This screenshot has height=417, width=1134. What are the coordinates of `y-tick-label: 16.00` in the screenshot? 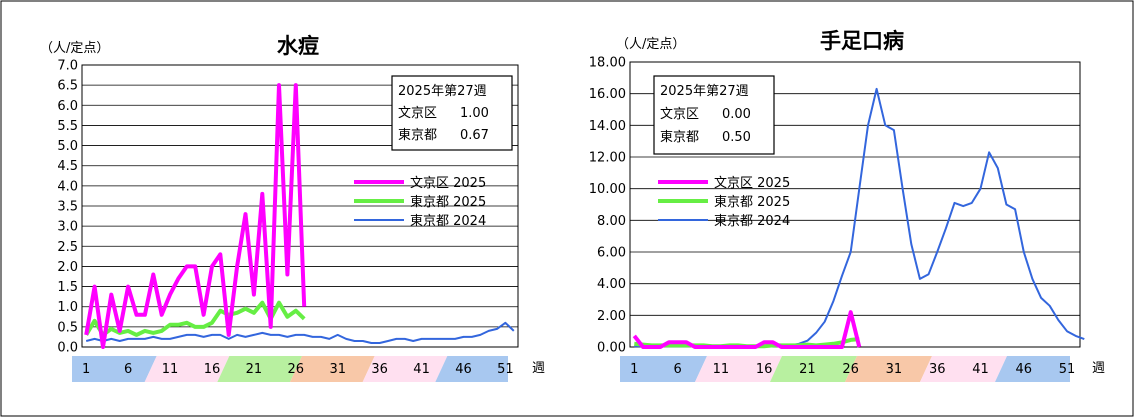 It's located at (607, 94).